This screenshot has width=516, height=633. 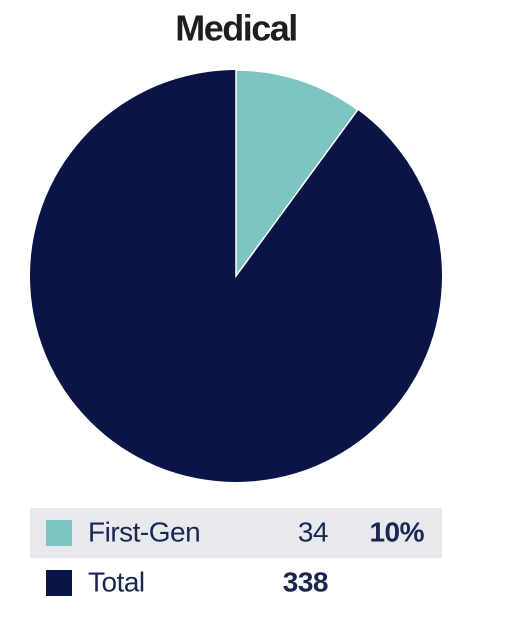 I want to click on legend-value: 338, so click(x=305, y=581).